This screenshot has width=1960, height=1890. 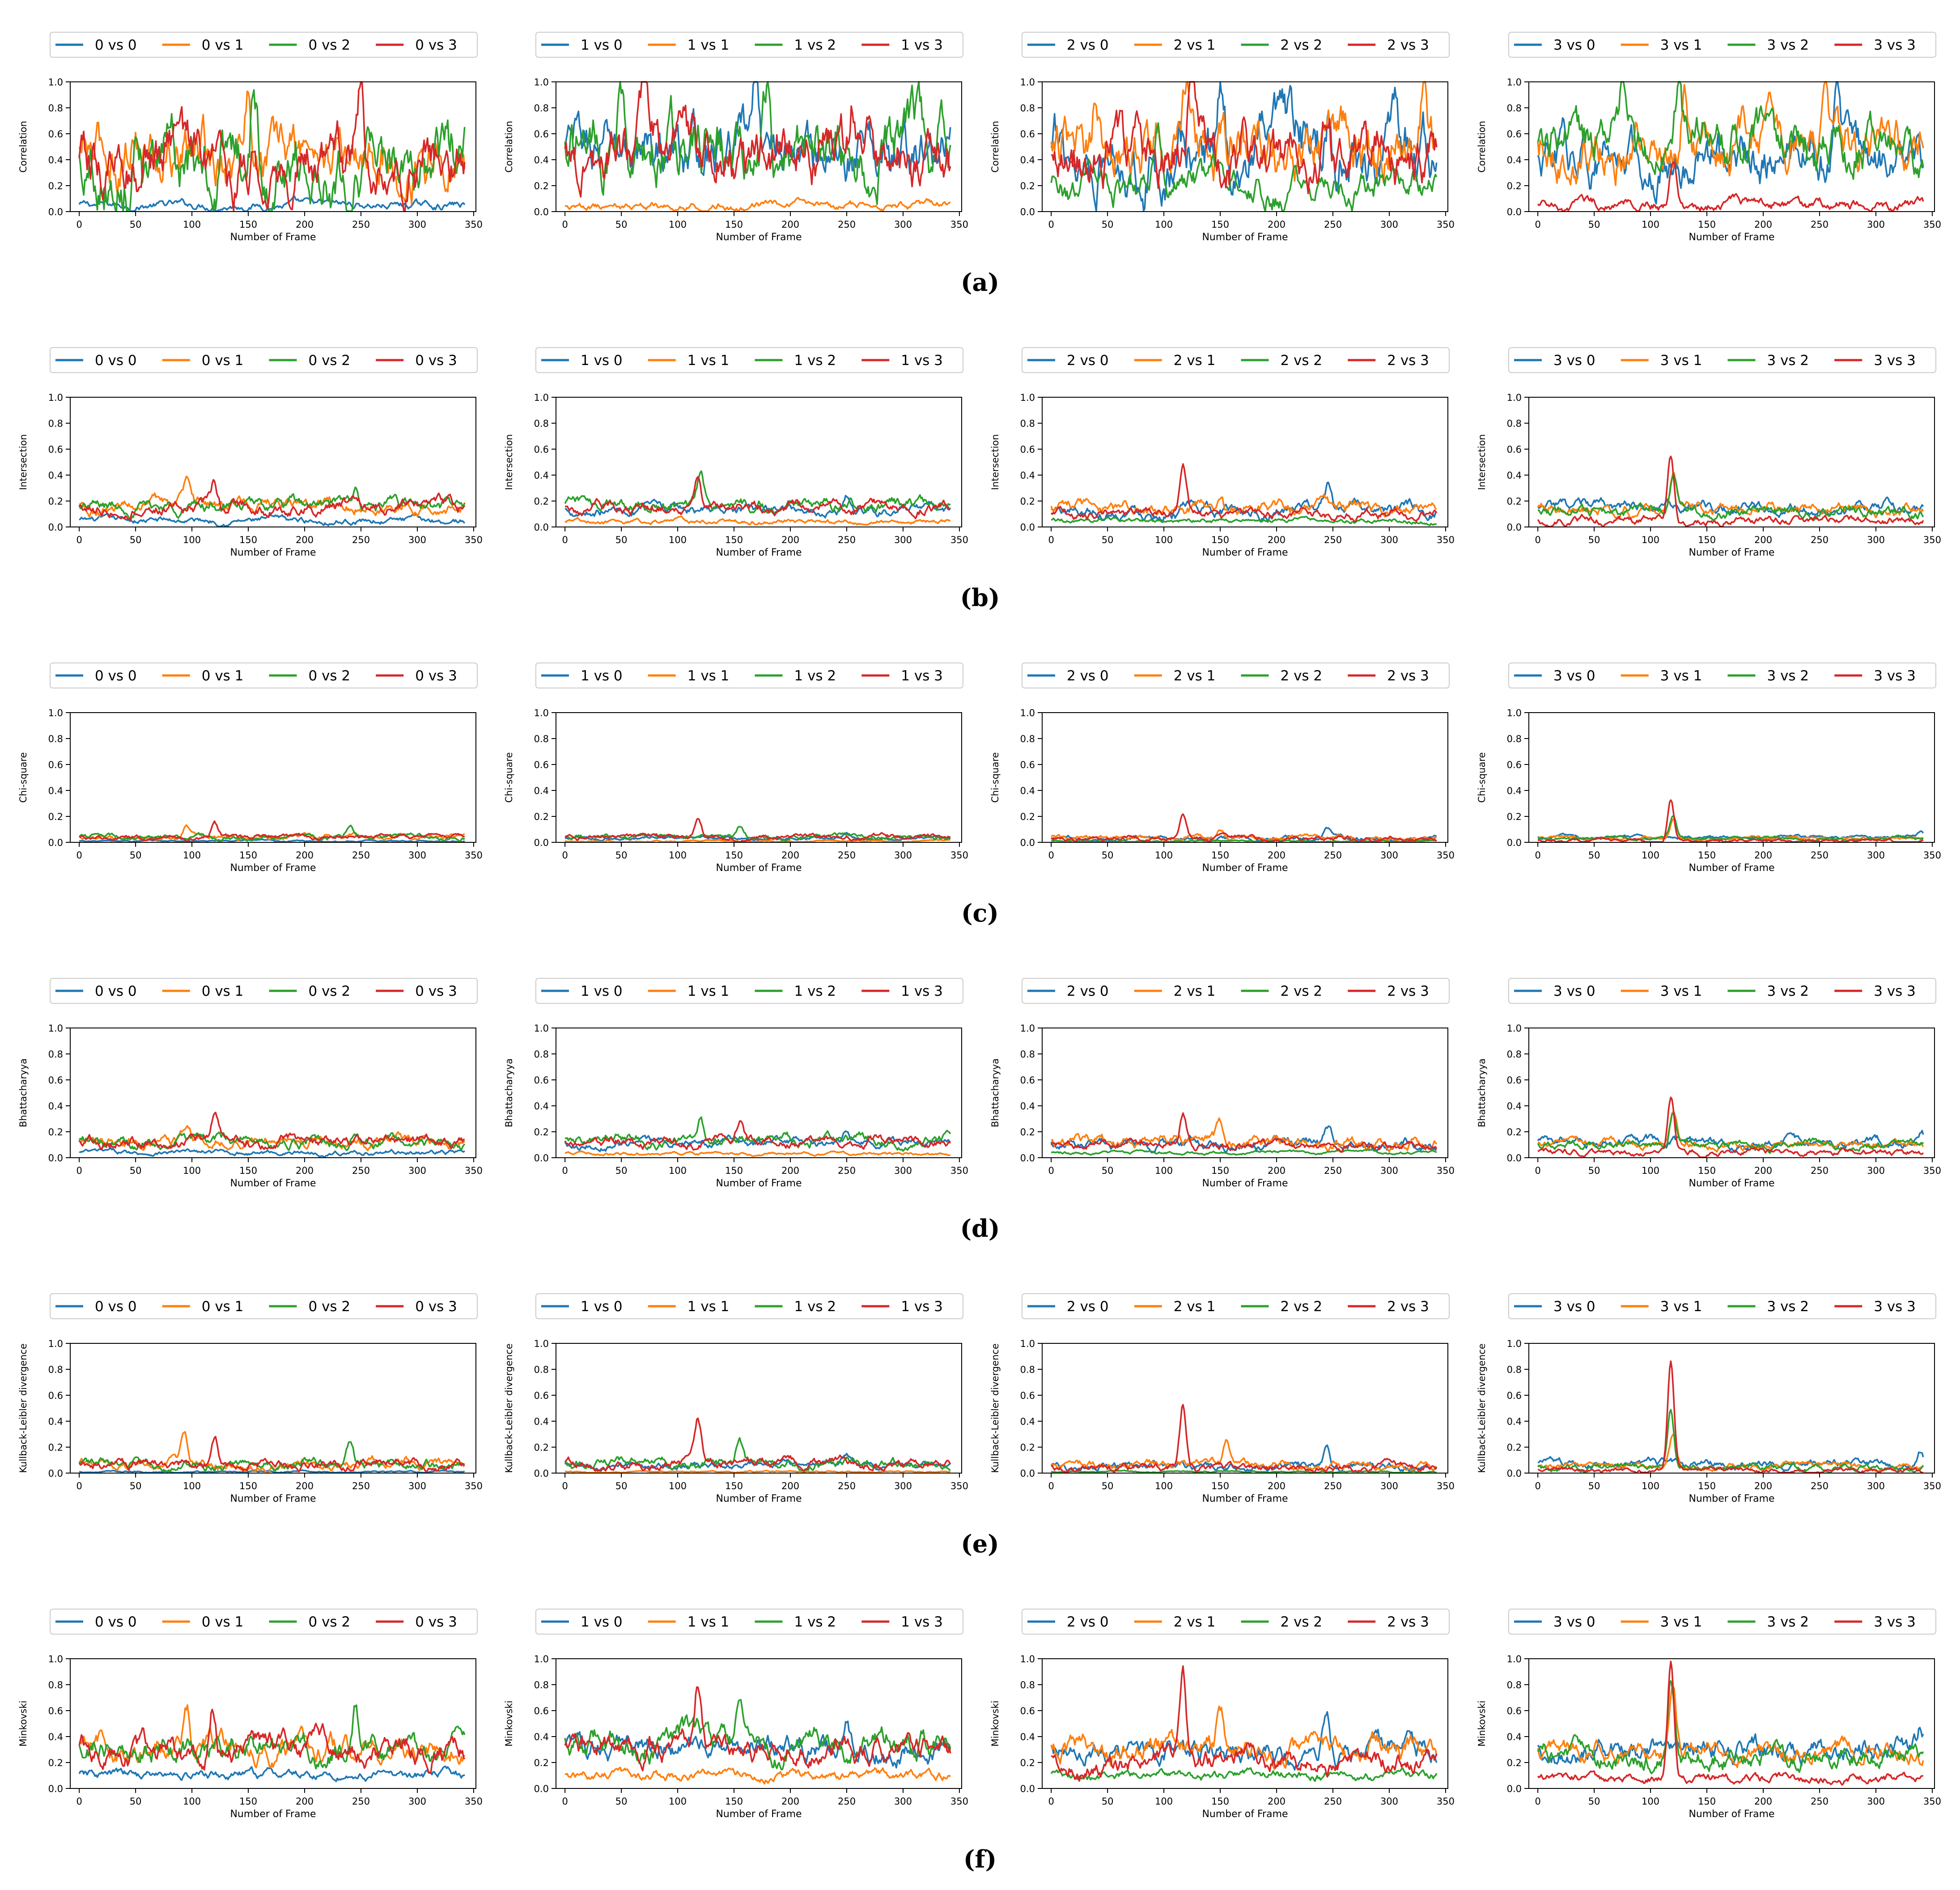 I want to click on y-axis-label: Correlation, so click(x=509, y=147).